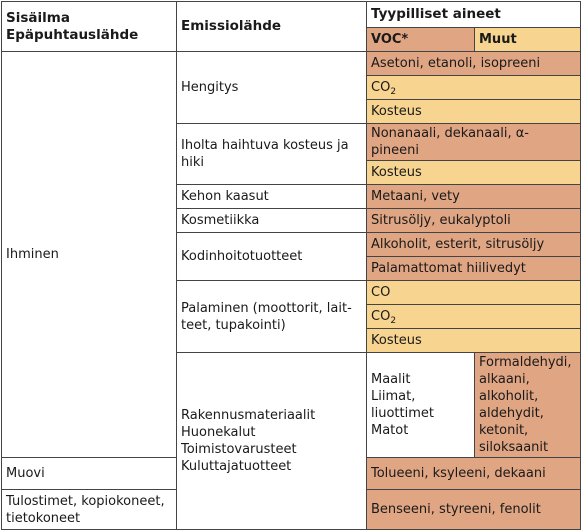 The image size is (582, 530). What do you see at coordinates (38, 17) in the screenshot?
I see `header-source-line1: Sisäilma` at bounding box center [38, 17].